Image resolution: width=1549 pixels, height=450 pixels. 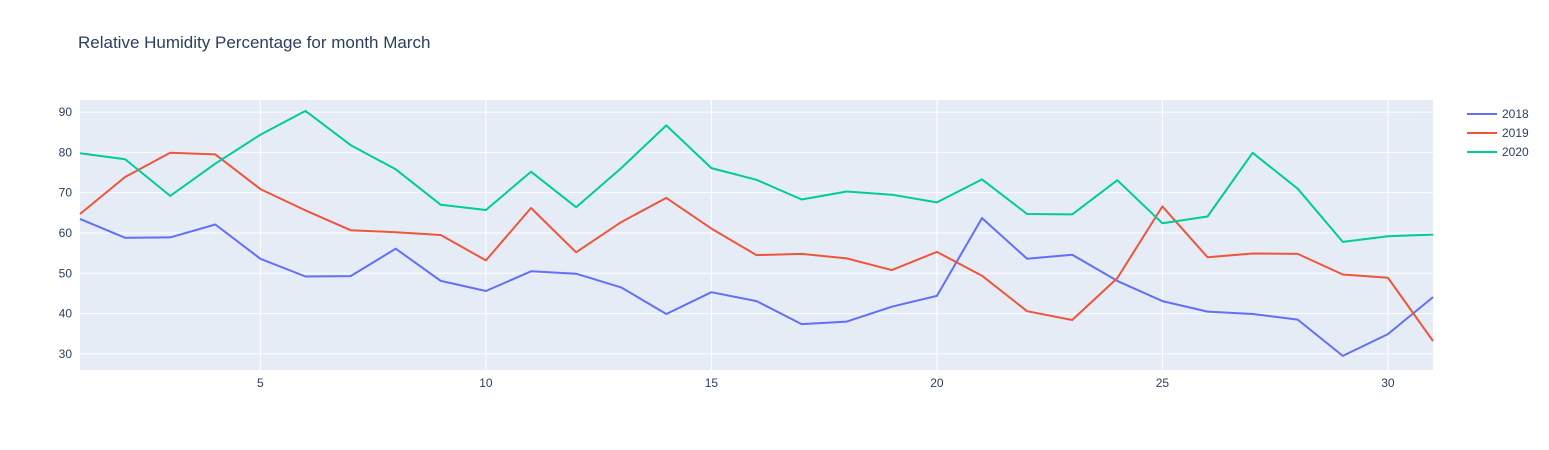 I want to click on x-tick-label: 30, so click(x=1388, y=383).